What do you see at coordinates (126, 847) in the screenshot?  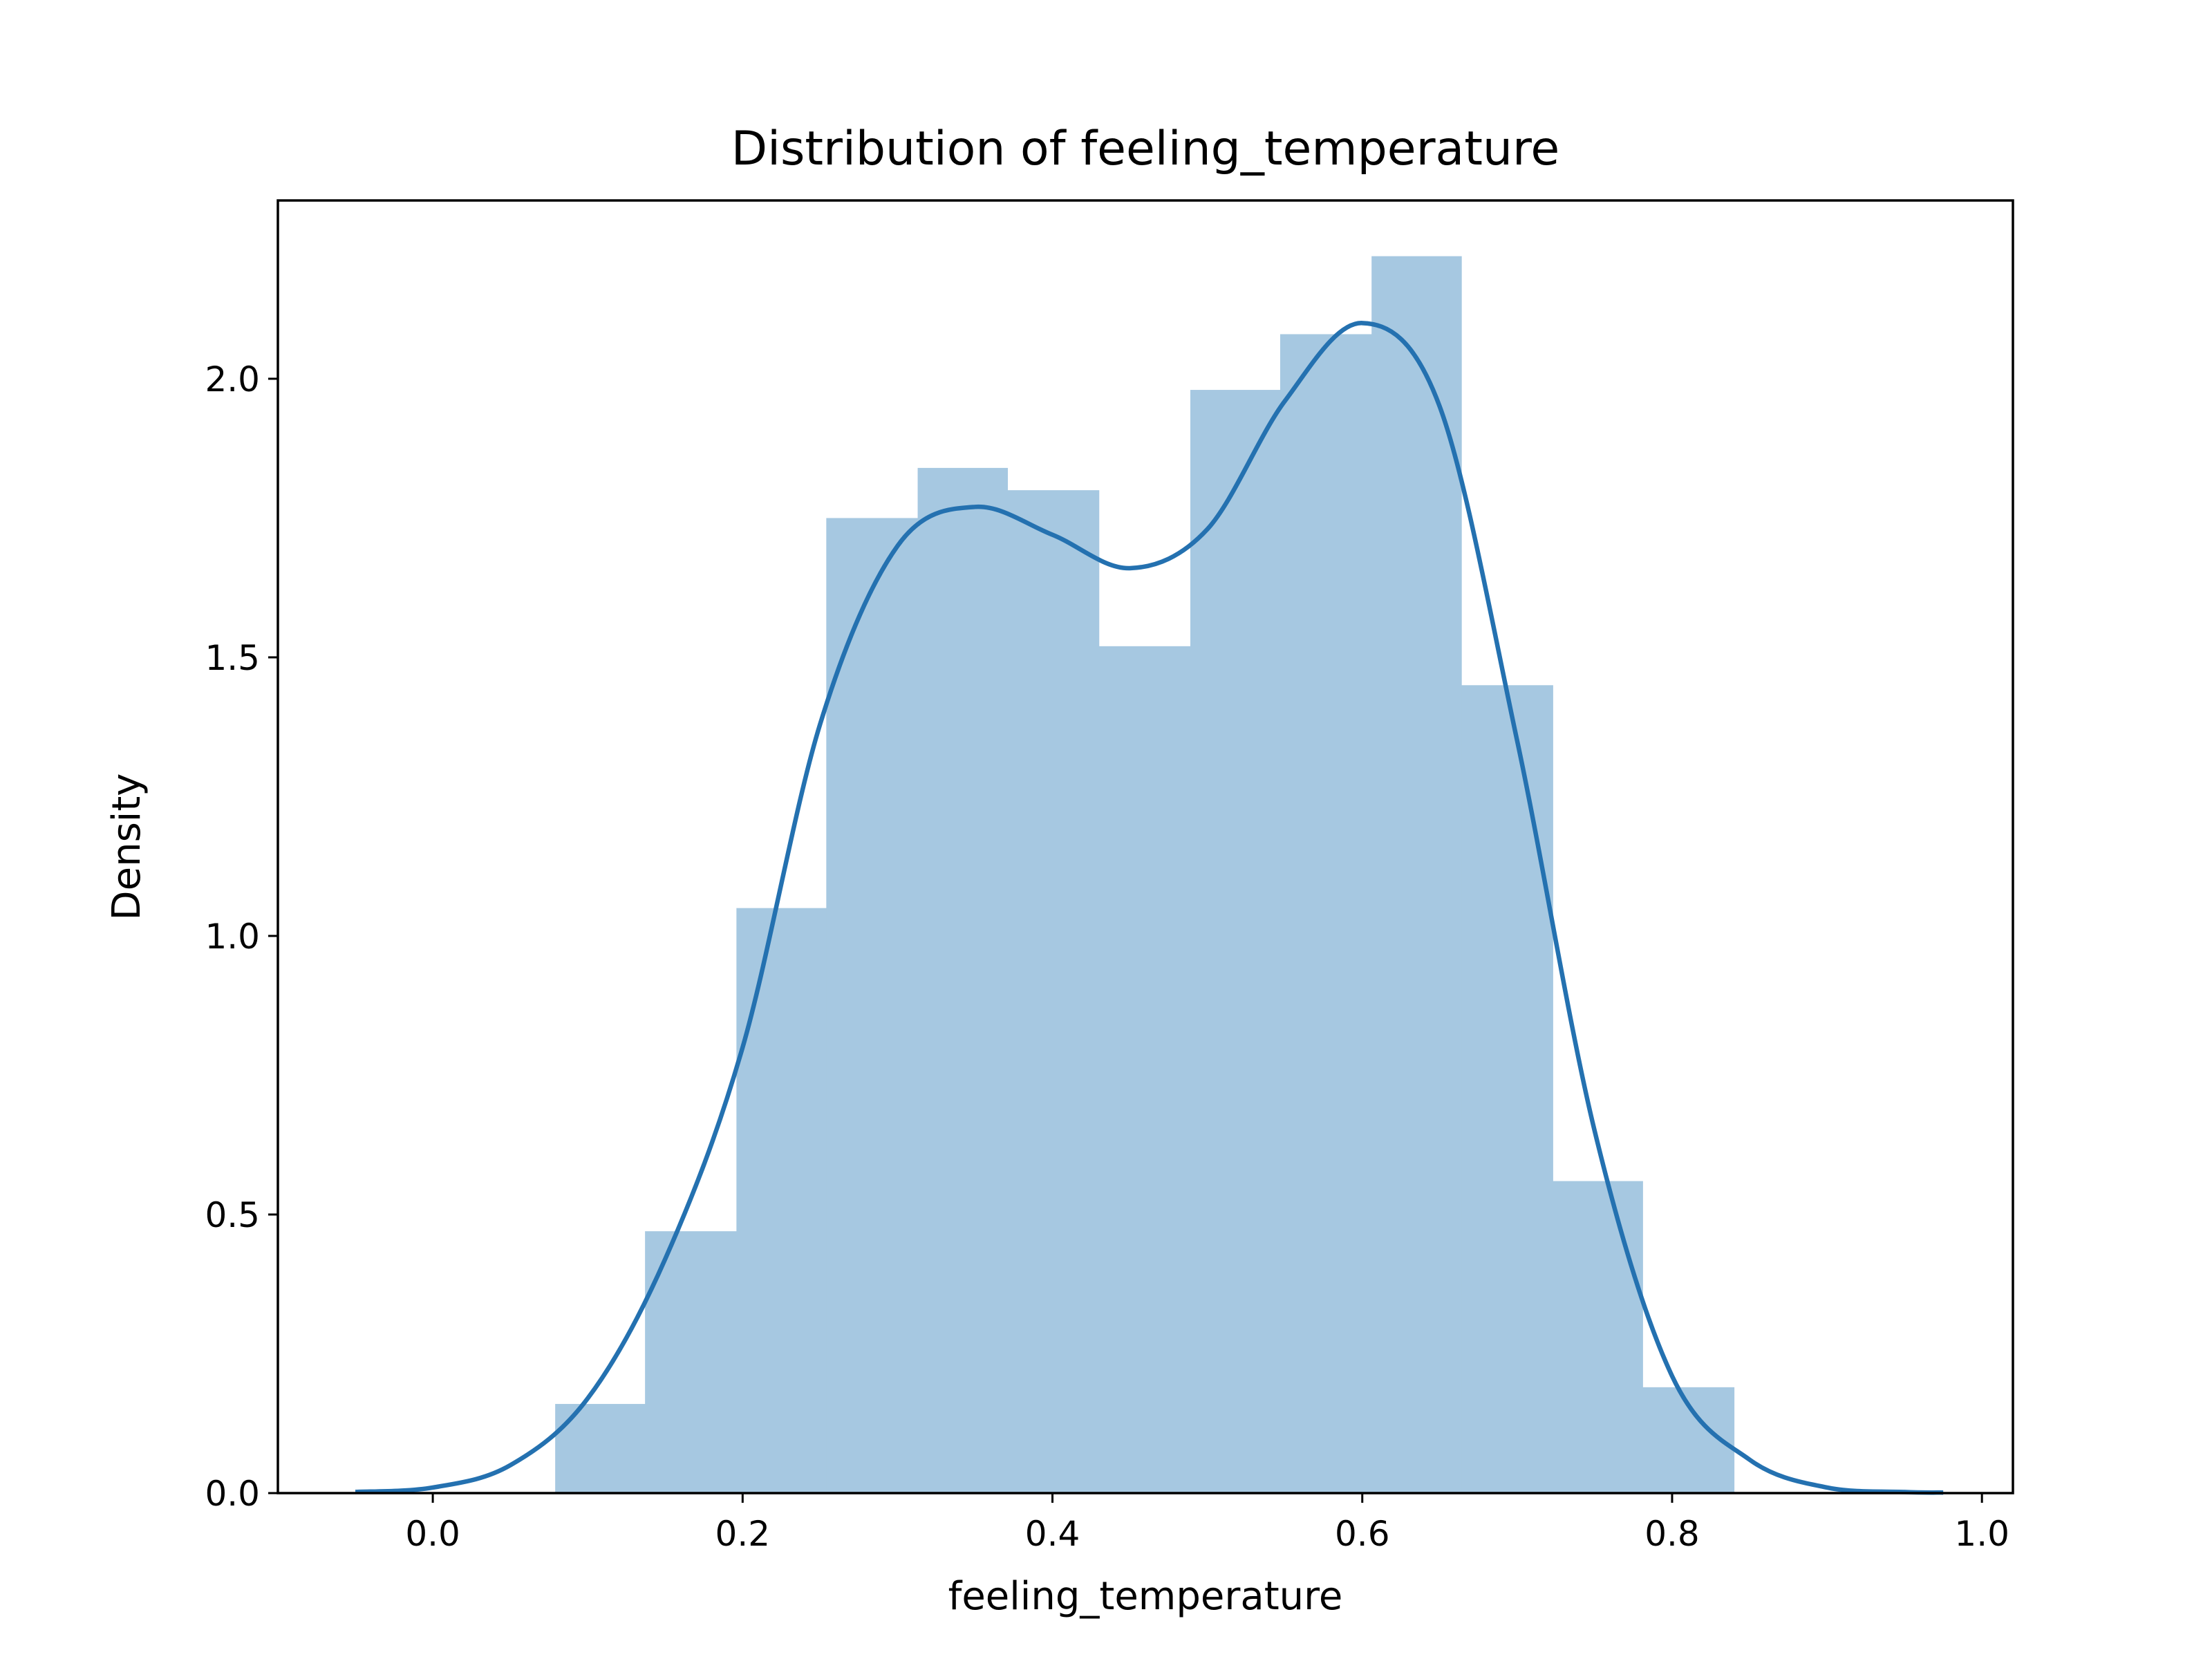 I see `y-axis-label: Density` at bounding box center [126, 847].